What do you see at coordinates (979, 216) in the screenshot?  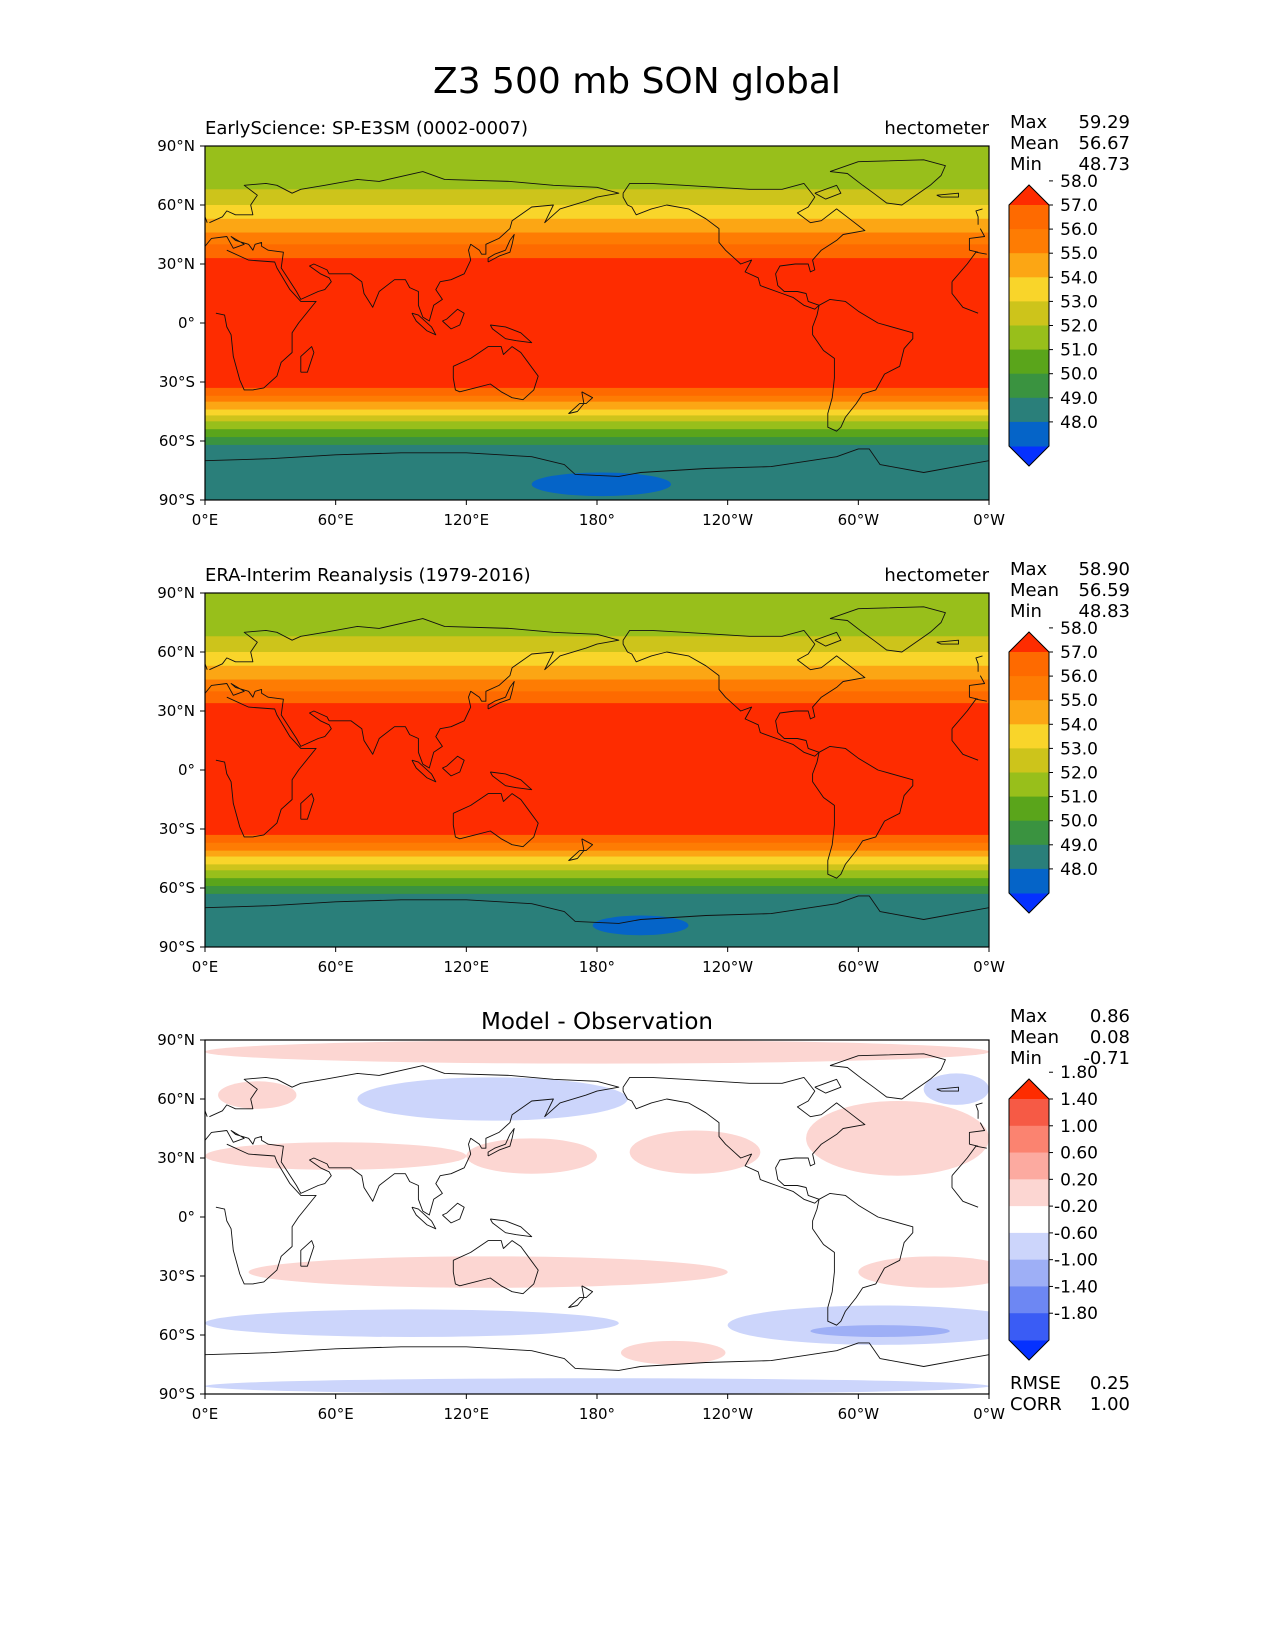 I see `coastline-britain` at bounding box center [979, 216].